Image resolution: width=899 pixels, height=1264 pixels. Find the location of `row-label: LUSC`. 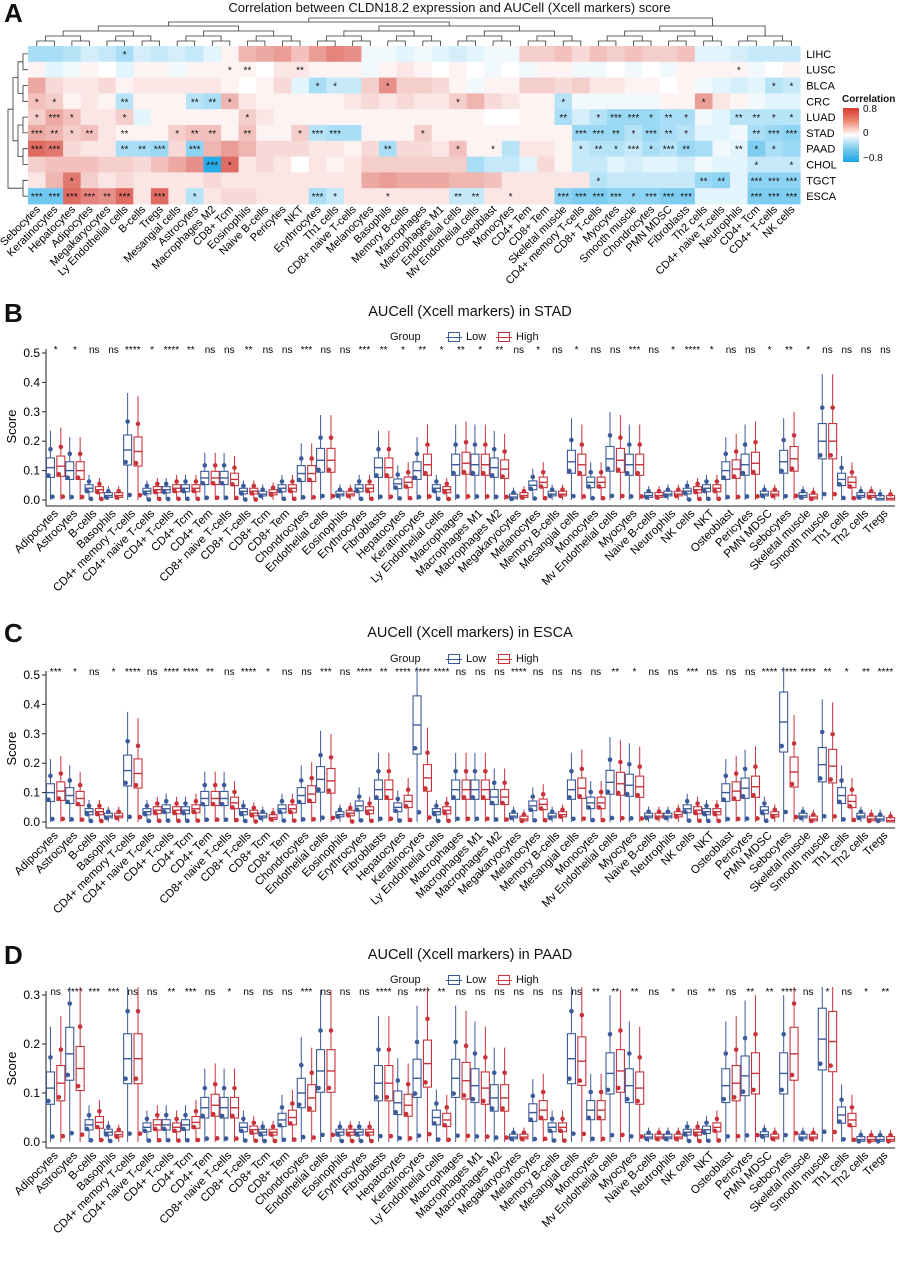

row-label: LUSC is located at coordinates (820, 71).